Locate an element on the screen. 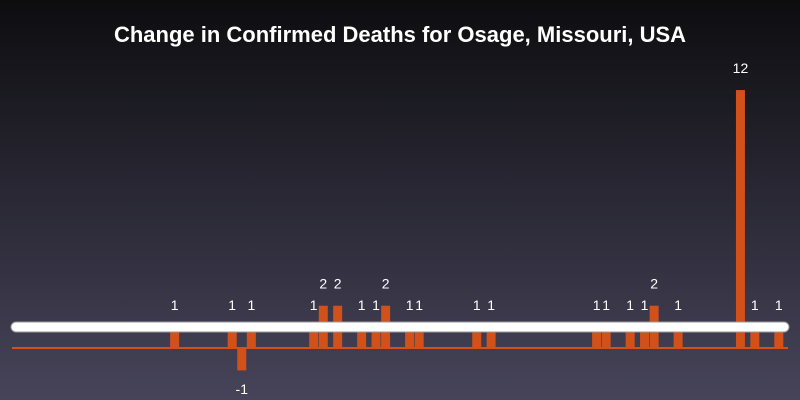 Image resolution: width=800 pixels, height=400 pixels. timeline-slider is located at coordinates (400, 327).